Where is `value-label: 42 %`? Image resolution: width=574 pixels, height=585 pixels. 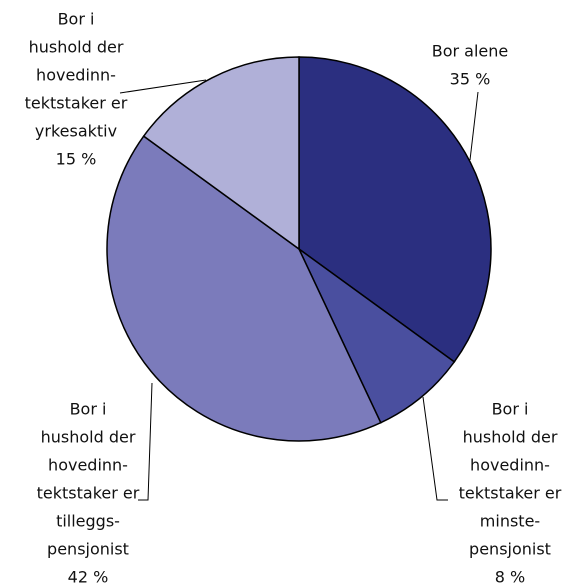
value-label: 42 % is located at coordinates (88, 576).